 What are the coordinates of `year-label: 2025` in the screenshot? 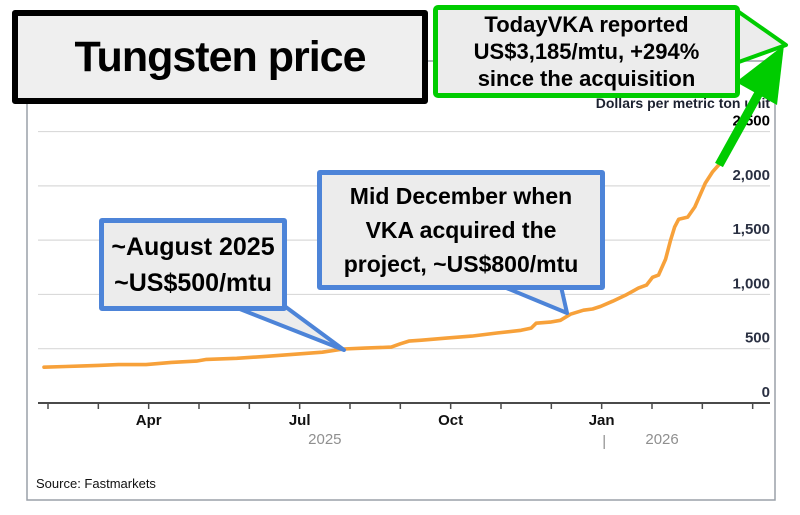 It's located at (324, 439).